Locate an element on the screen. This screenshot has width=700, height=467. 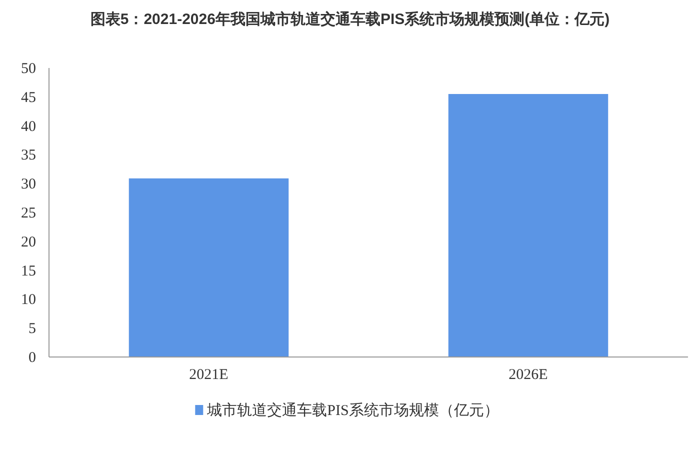
y-tick-label: 50 is located at coordinates (28, 69).